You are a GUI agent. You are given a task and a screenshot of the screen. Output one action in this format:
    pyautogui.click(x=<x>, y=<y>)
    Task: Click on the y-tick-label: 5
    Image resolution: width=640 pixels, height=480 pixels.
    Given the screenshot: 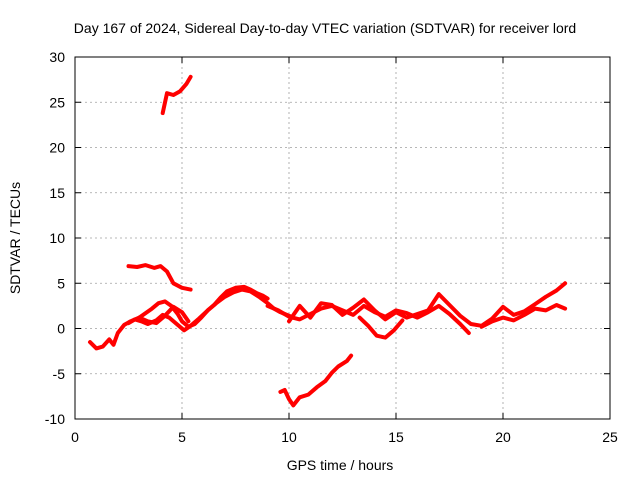 What is the action you would take?
    pyautogui.click(x=61, y=283)
    